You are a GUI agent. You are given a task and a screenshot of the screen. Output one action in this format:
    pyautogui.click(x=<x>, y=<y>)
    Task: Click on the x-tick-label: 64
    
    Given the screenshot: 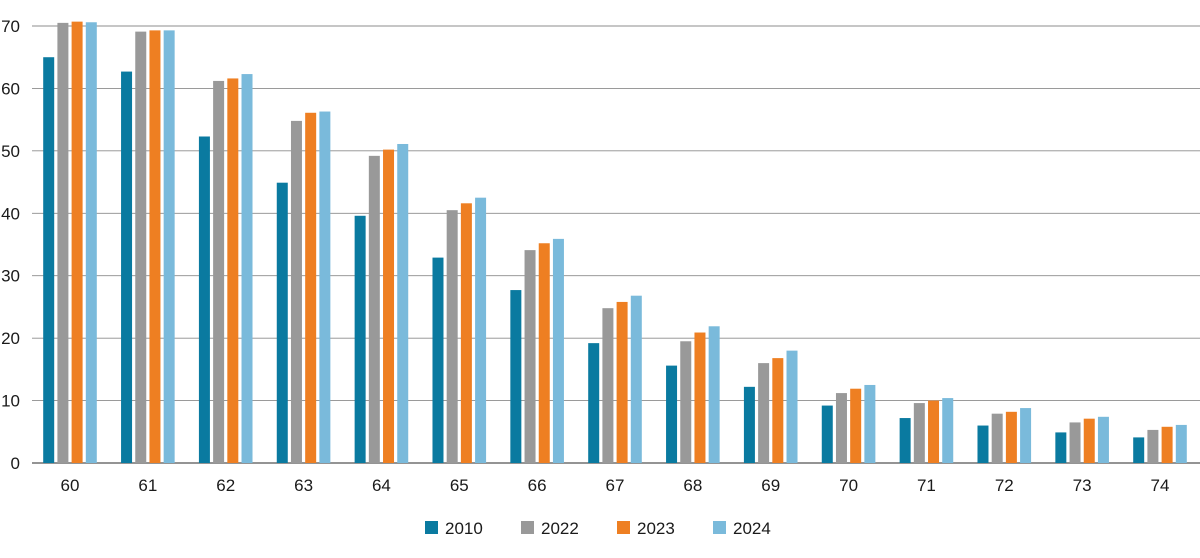 What is the action you would take?
    pyautogui.click(x=381, y=485)
    